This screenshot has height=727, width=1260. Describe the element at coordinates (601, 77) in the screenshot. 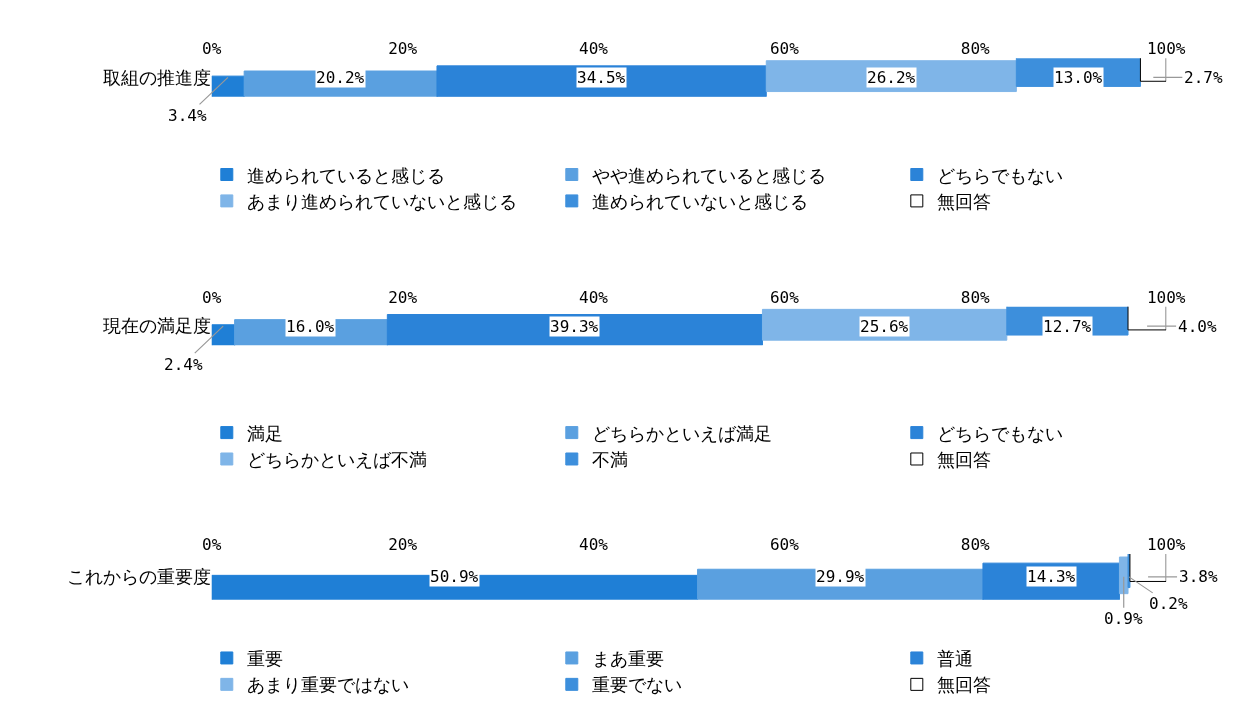

I see `data-label: 34.5%` at that location.